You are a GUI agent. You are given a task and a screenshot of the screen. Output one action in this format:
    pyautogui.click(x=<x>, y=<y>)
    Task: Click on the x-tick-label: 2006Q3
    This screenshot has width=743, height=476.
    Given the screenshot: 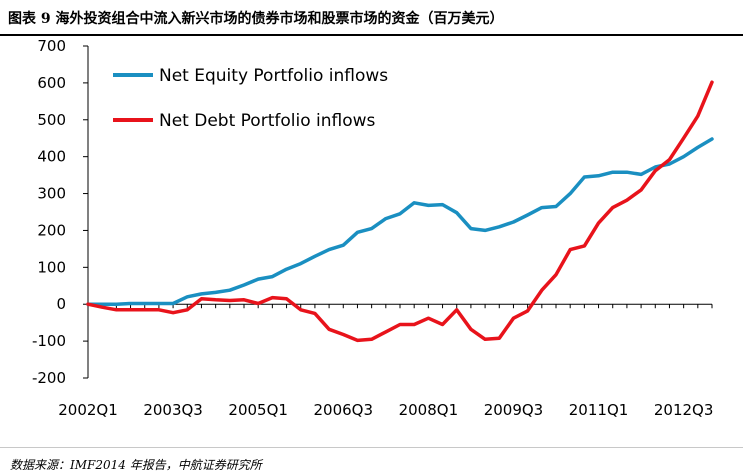 What is the action you would take?
    pyautogui.click(x=344, y=410)
    